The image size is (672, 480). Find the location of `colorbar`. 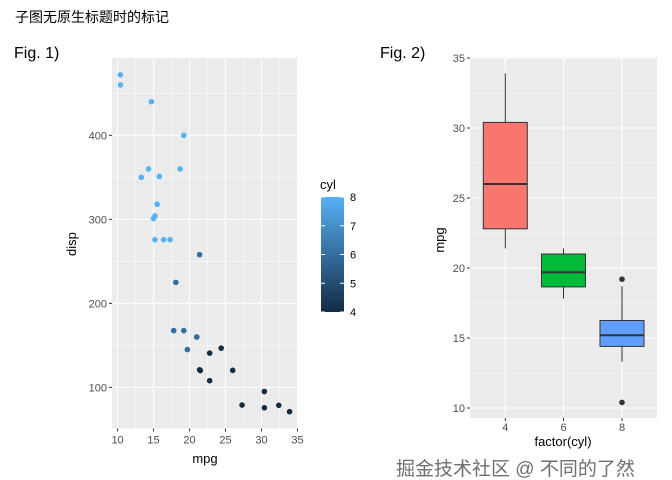

colorbar is located at coordinates (332, 254).